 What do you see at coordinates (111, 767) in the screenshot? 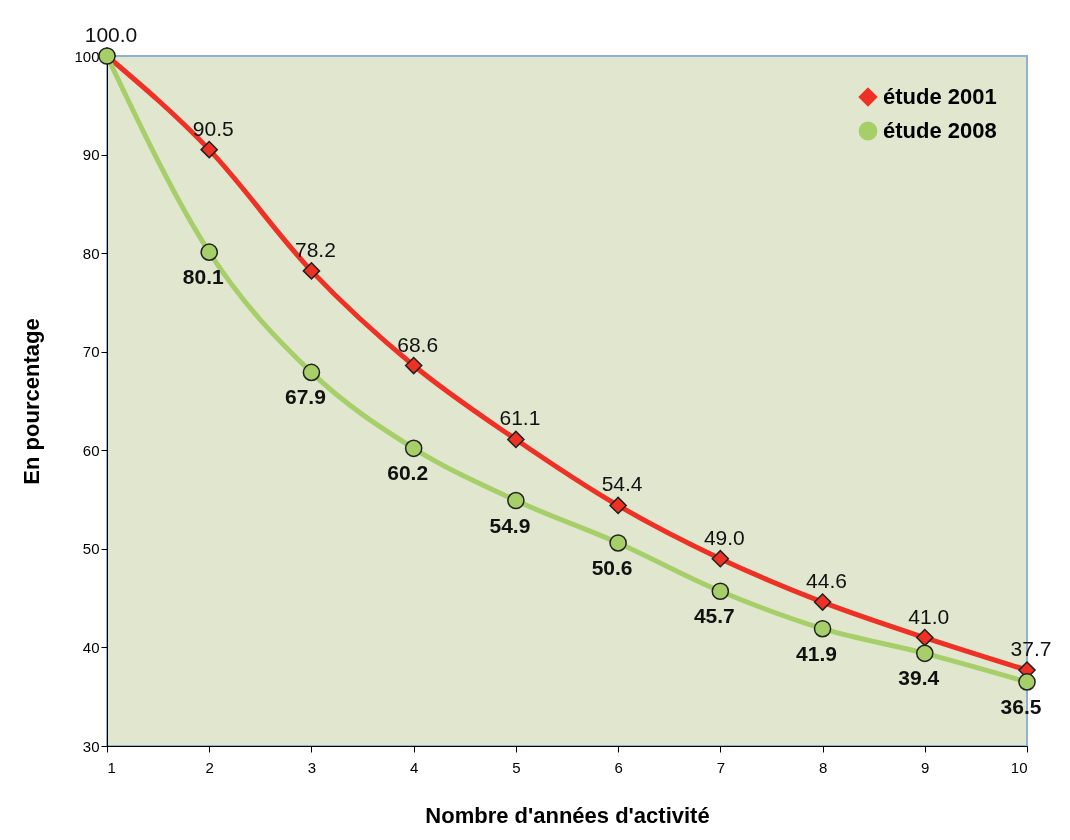
I see `x-tick-label: 1` at bounding box center [111, 767].